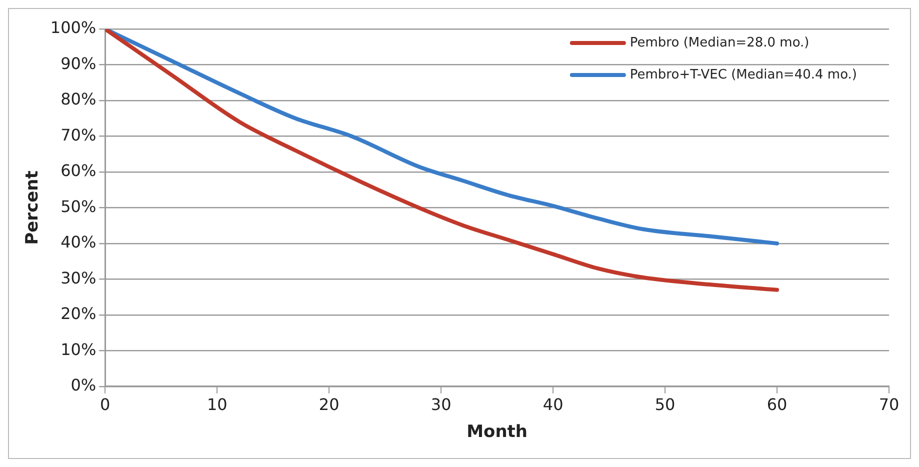 The image size is (919, 467). I want to click on y-tick-label: 10%, so click(78, 349).